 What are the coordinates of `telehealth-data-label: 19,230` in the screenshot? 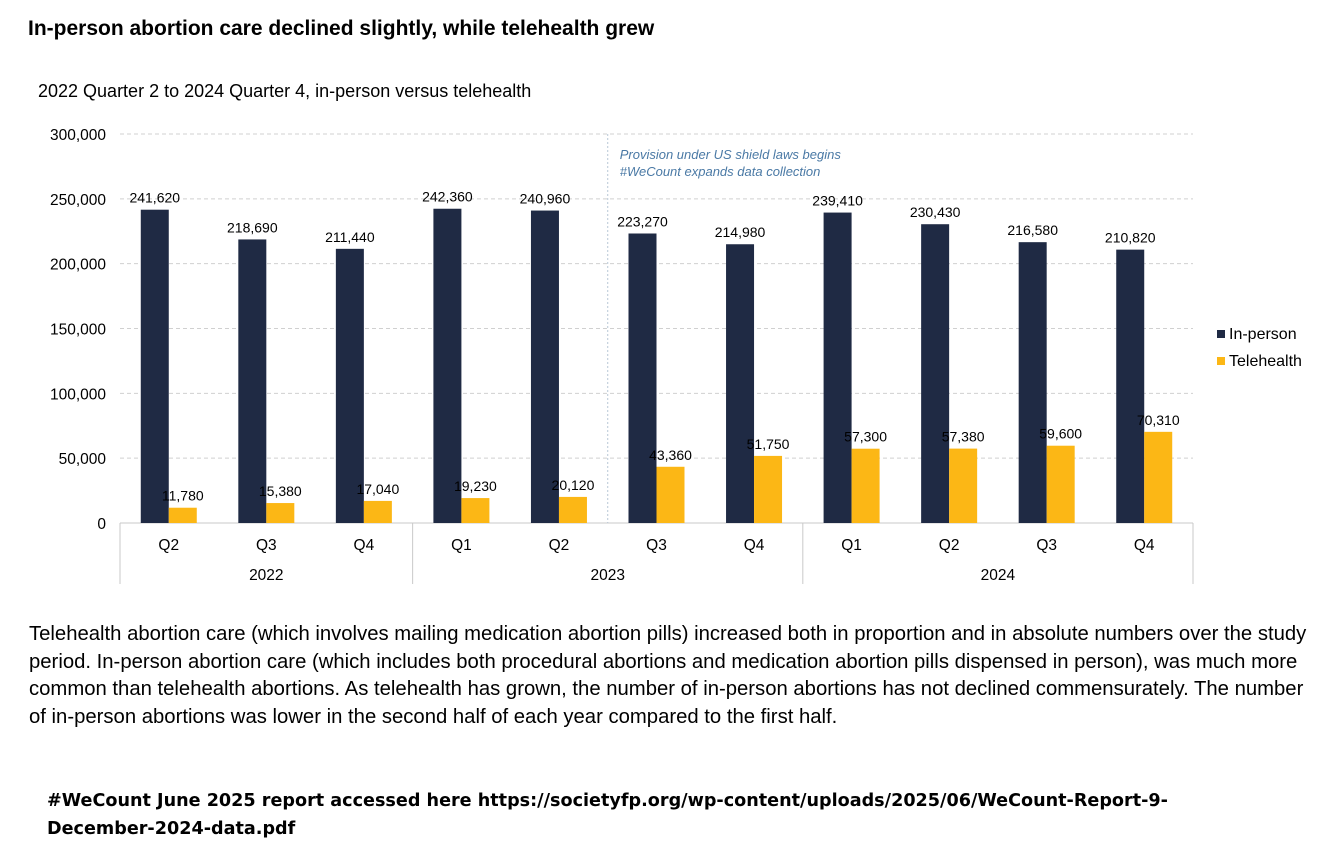 It's located at (475, 486).